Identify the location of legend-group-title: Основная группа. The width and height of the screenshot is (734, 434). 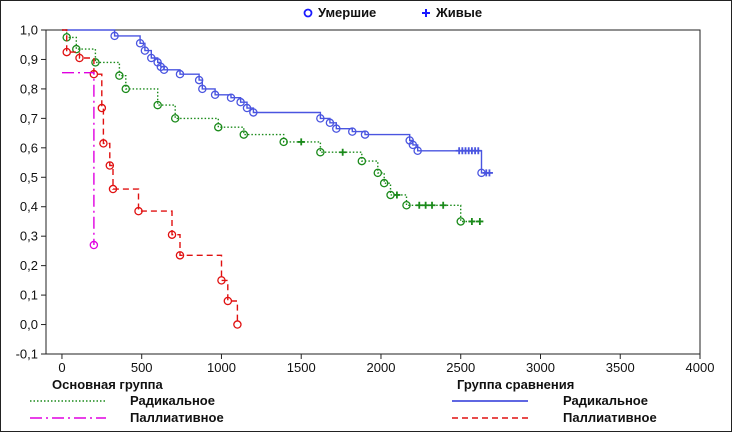
(108, 384).